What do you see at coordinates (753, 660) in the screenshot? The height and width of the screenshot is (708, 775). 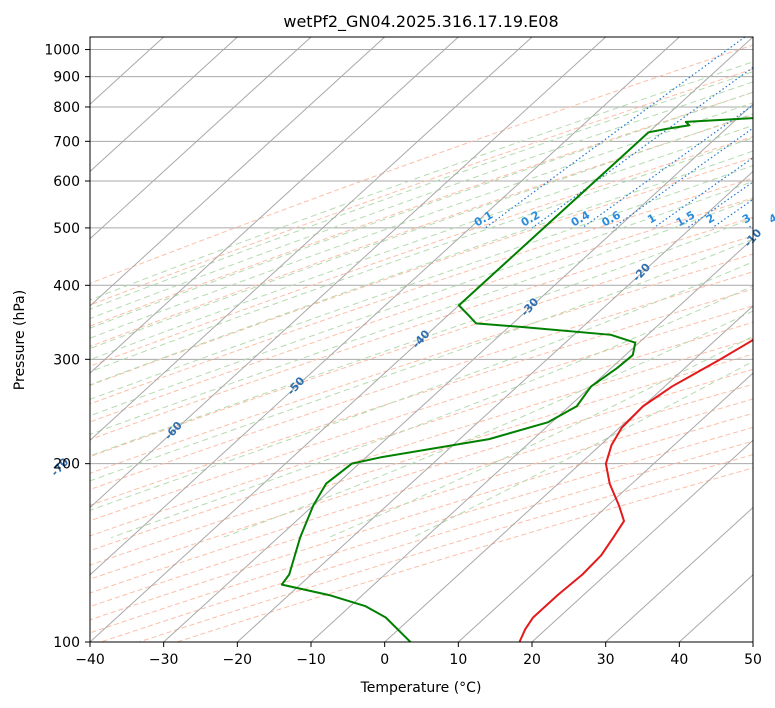 I see `x-tick-label: 50` at bounding box center [753, 660].